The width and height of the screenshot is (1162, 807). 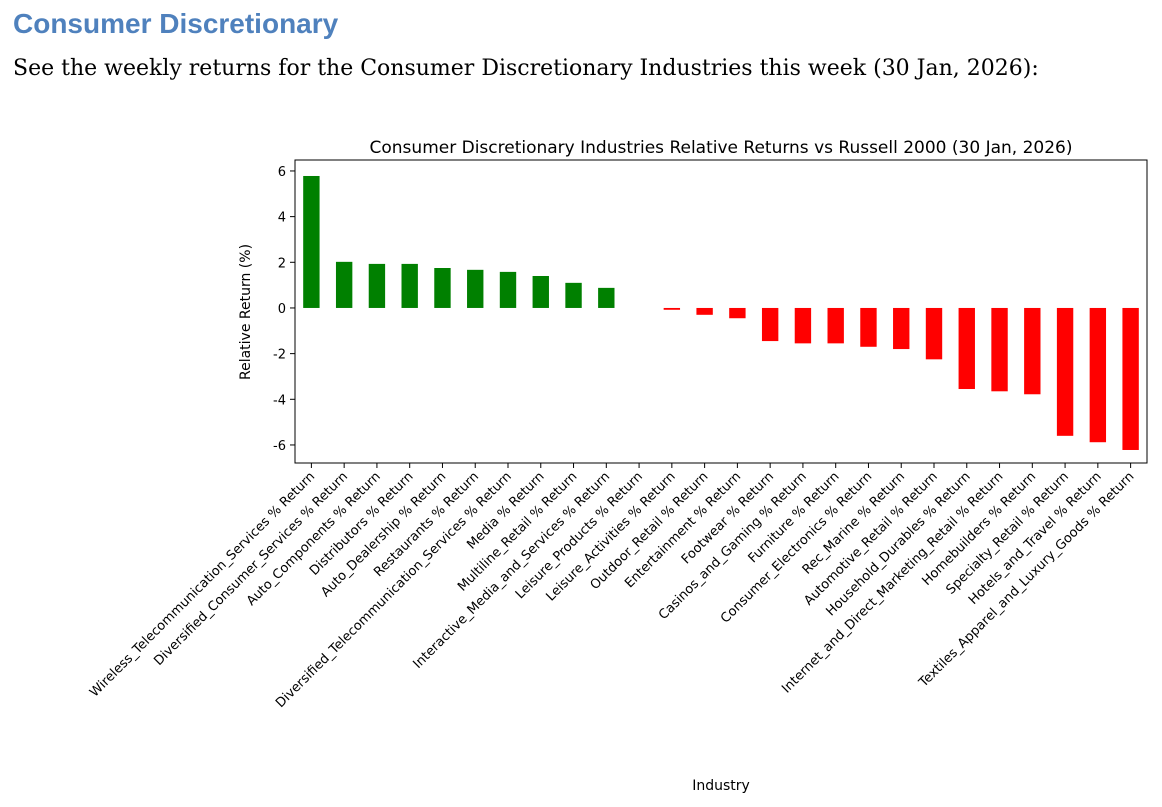 What do you see at coordinates (246, 312) in the screenshot?
I see `y-axis-label: Relative Return (%)` at bounding box center [246, 312].